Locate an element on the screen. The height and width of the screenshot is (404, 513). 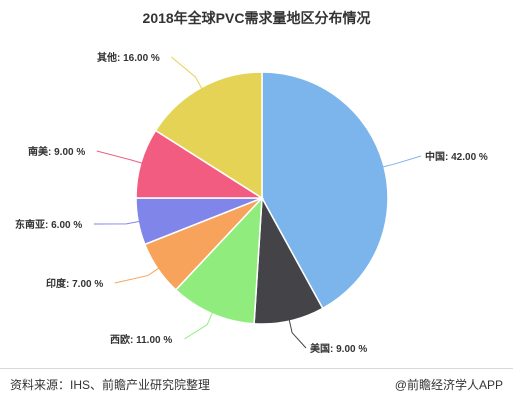
data-label-1: 中国: 42.00 % is located at coordinates (456, 156).